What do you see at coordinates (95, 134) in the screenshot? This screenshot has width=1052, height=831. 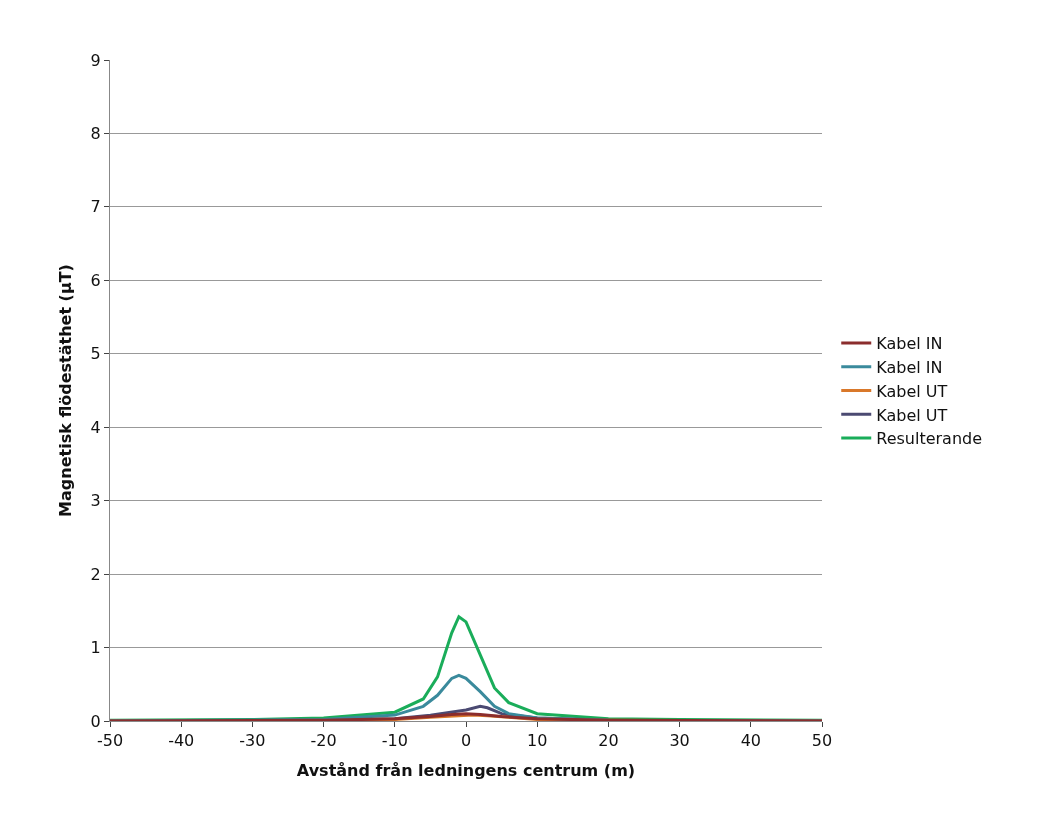 I see `y-tick-label: 8` at bounding box center [95, 134].